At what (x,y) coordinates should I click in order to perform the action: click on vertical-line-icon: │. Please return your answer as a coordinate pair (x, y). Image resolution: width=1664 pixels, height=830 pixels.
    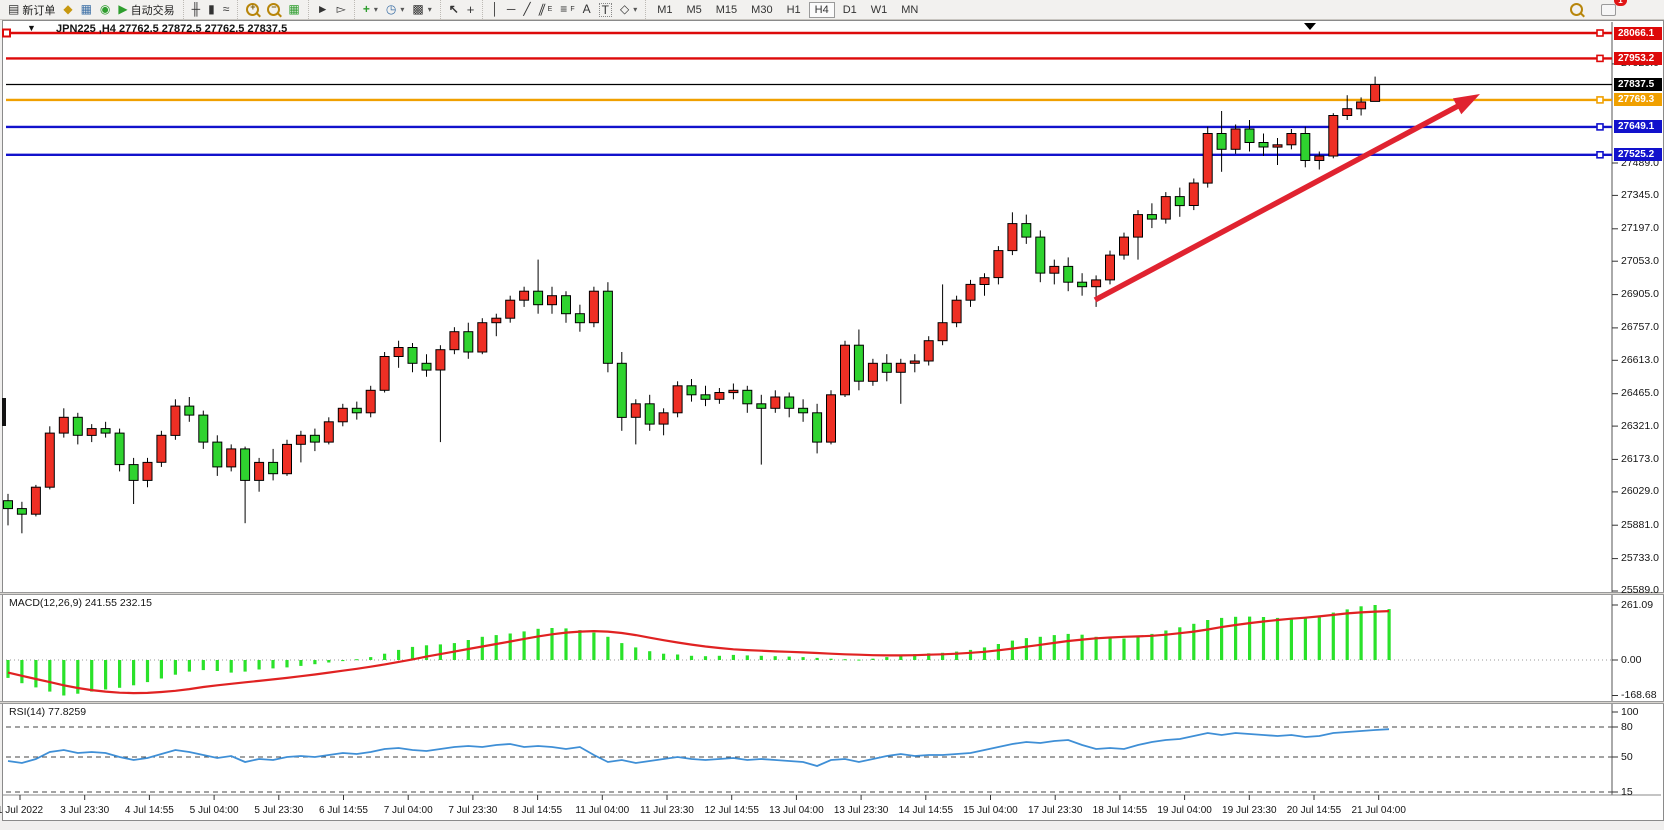
    Looking at the image, I should click on (495, 9).